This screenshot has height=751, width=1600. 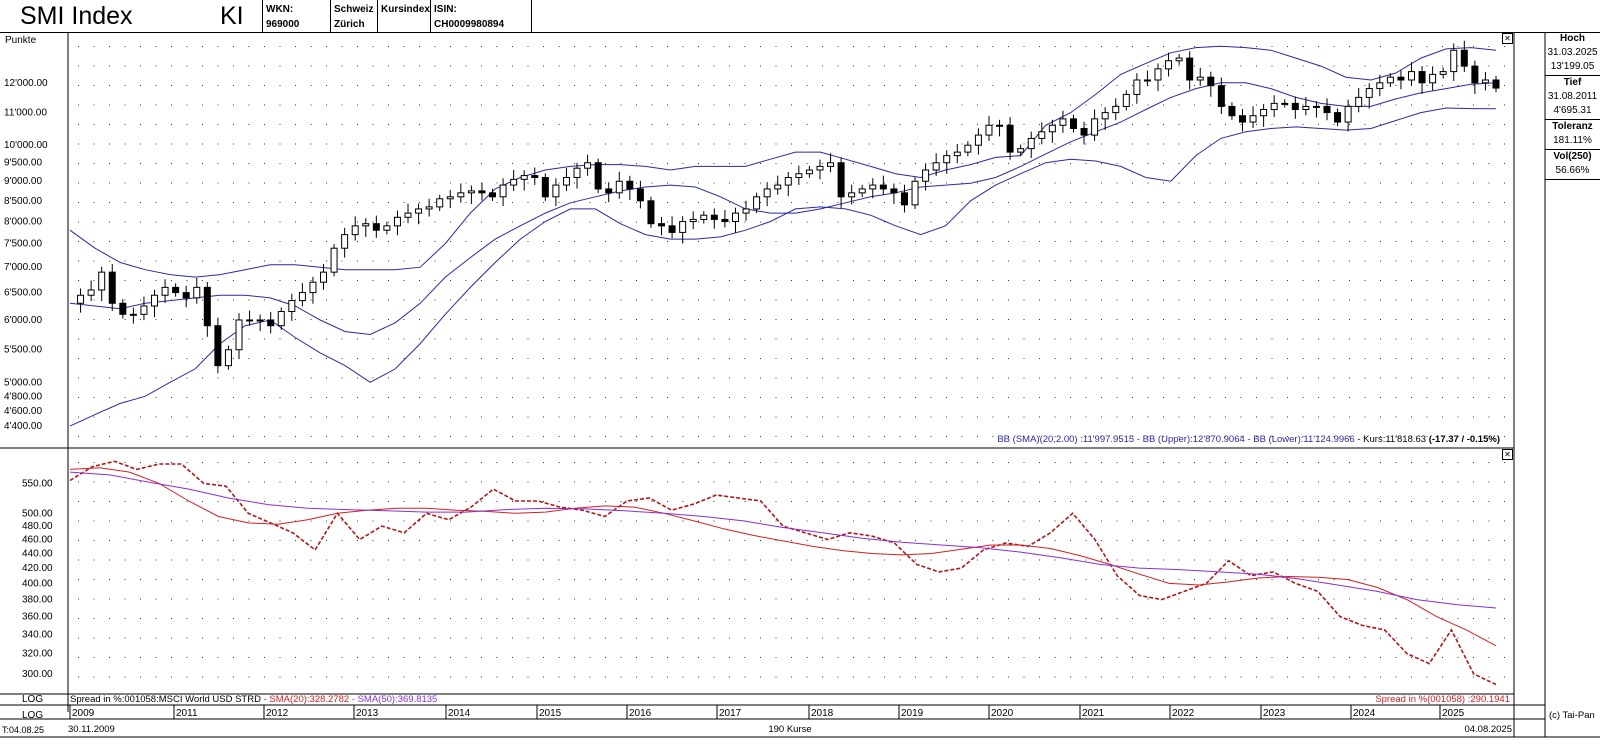 I want to click on close-lower-panel-icon: ✕, so click(x=1507, y=454).